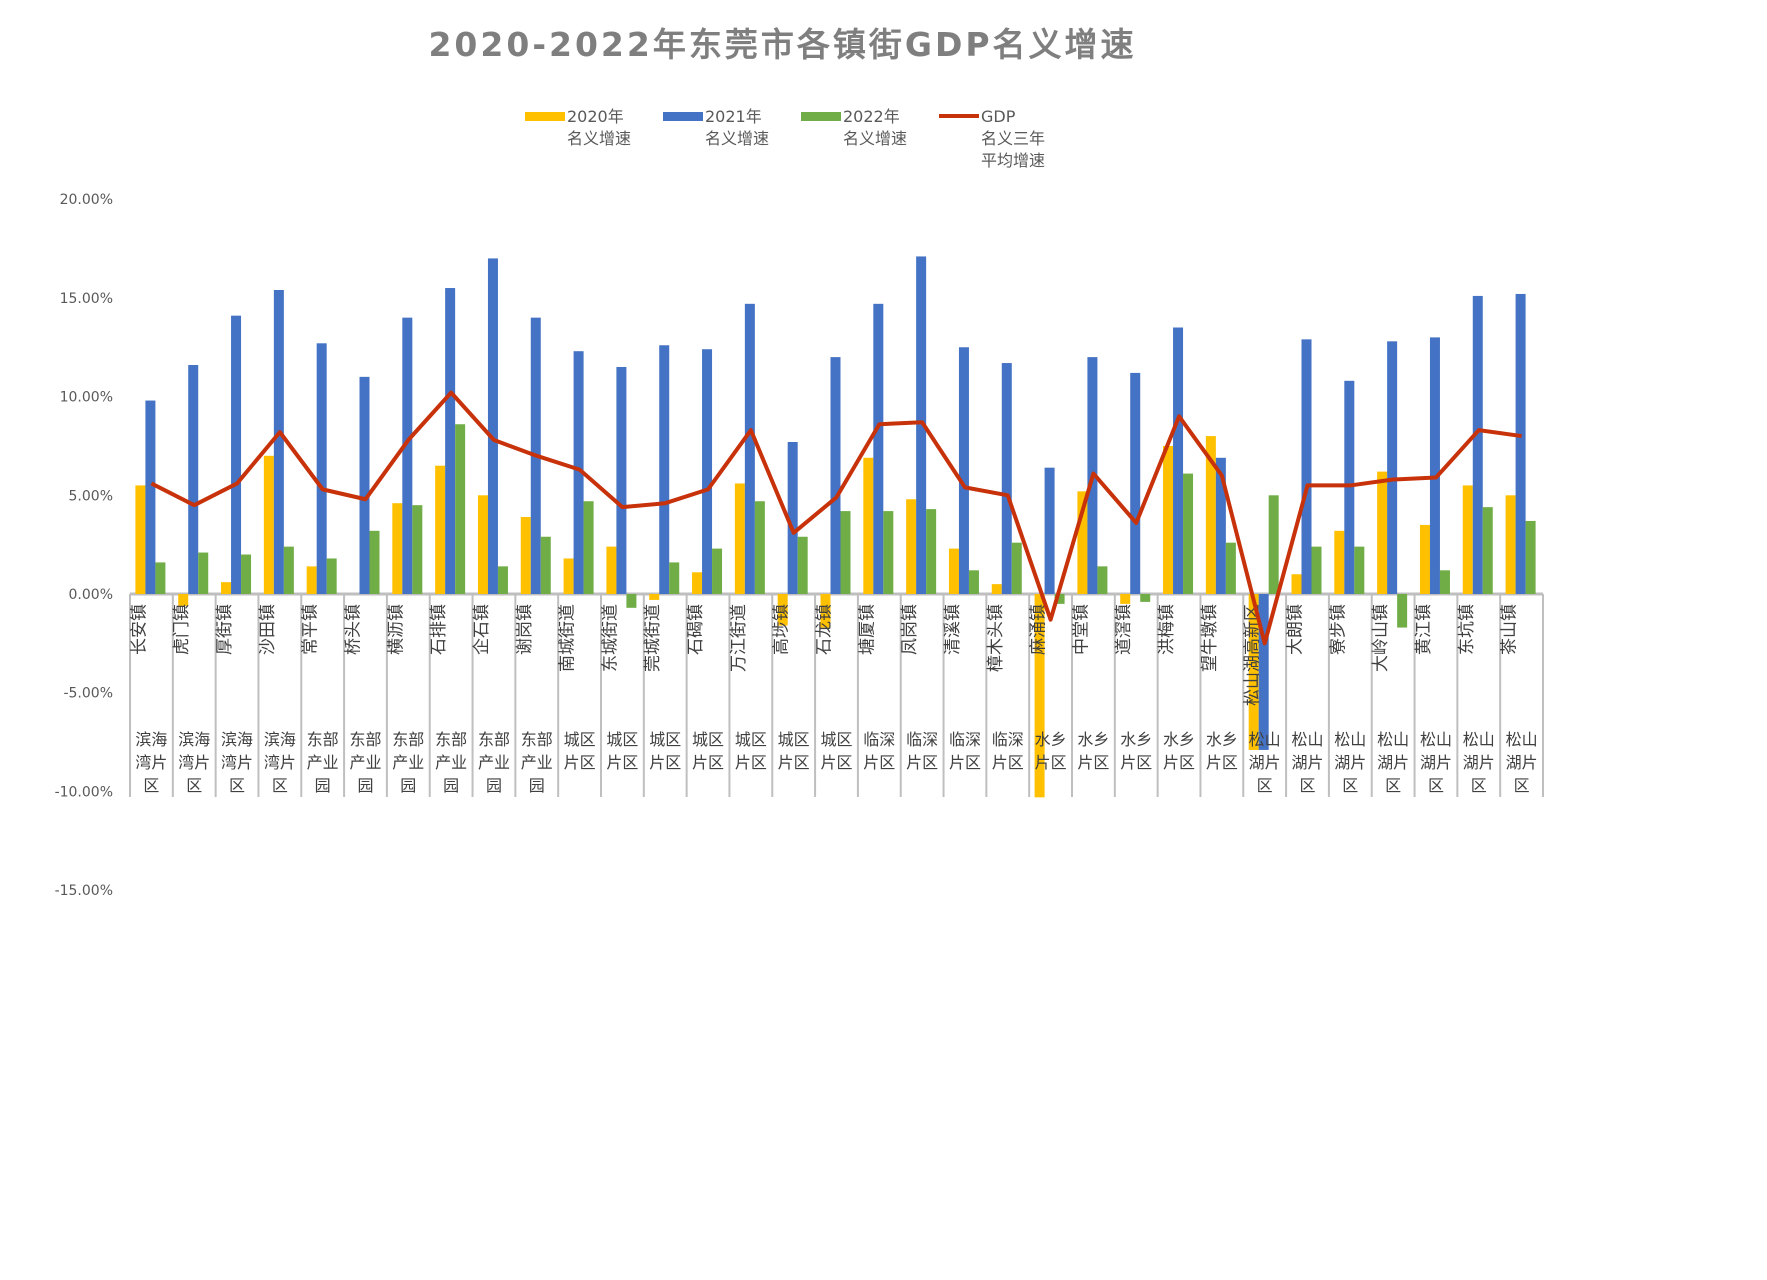 This screenshot has height=1280, width=1767. What do you see at coordinates (439, 629) in the screenshot?
I see `category-label: 石排镇` at bounding box center [439, 629].